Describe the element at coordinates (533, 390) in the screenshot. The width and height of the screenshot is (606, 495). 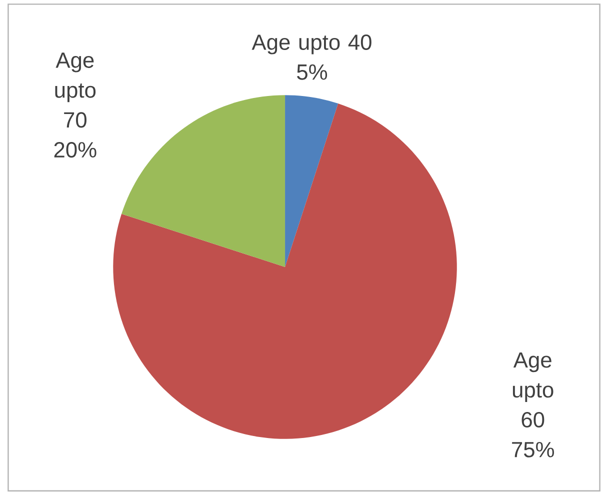
I see `slice-label: Age upto 60` at that location.